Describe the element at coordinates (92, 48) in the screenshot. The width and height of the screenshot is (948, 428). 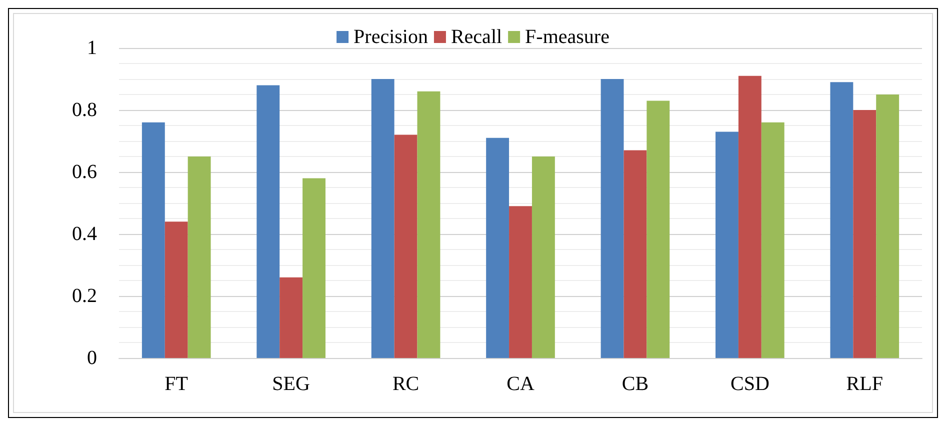
I see `y-tick-label: 1` at that location.